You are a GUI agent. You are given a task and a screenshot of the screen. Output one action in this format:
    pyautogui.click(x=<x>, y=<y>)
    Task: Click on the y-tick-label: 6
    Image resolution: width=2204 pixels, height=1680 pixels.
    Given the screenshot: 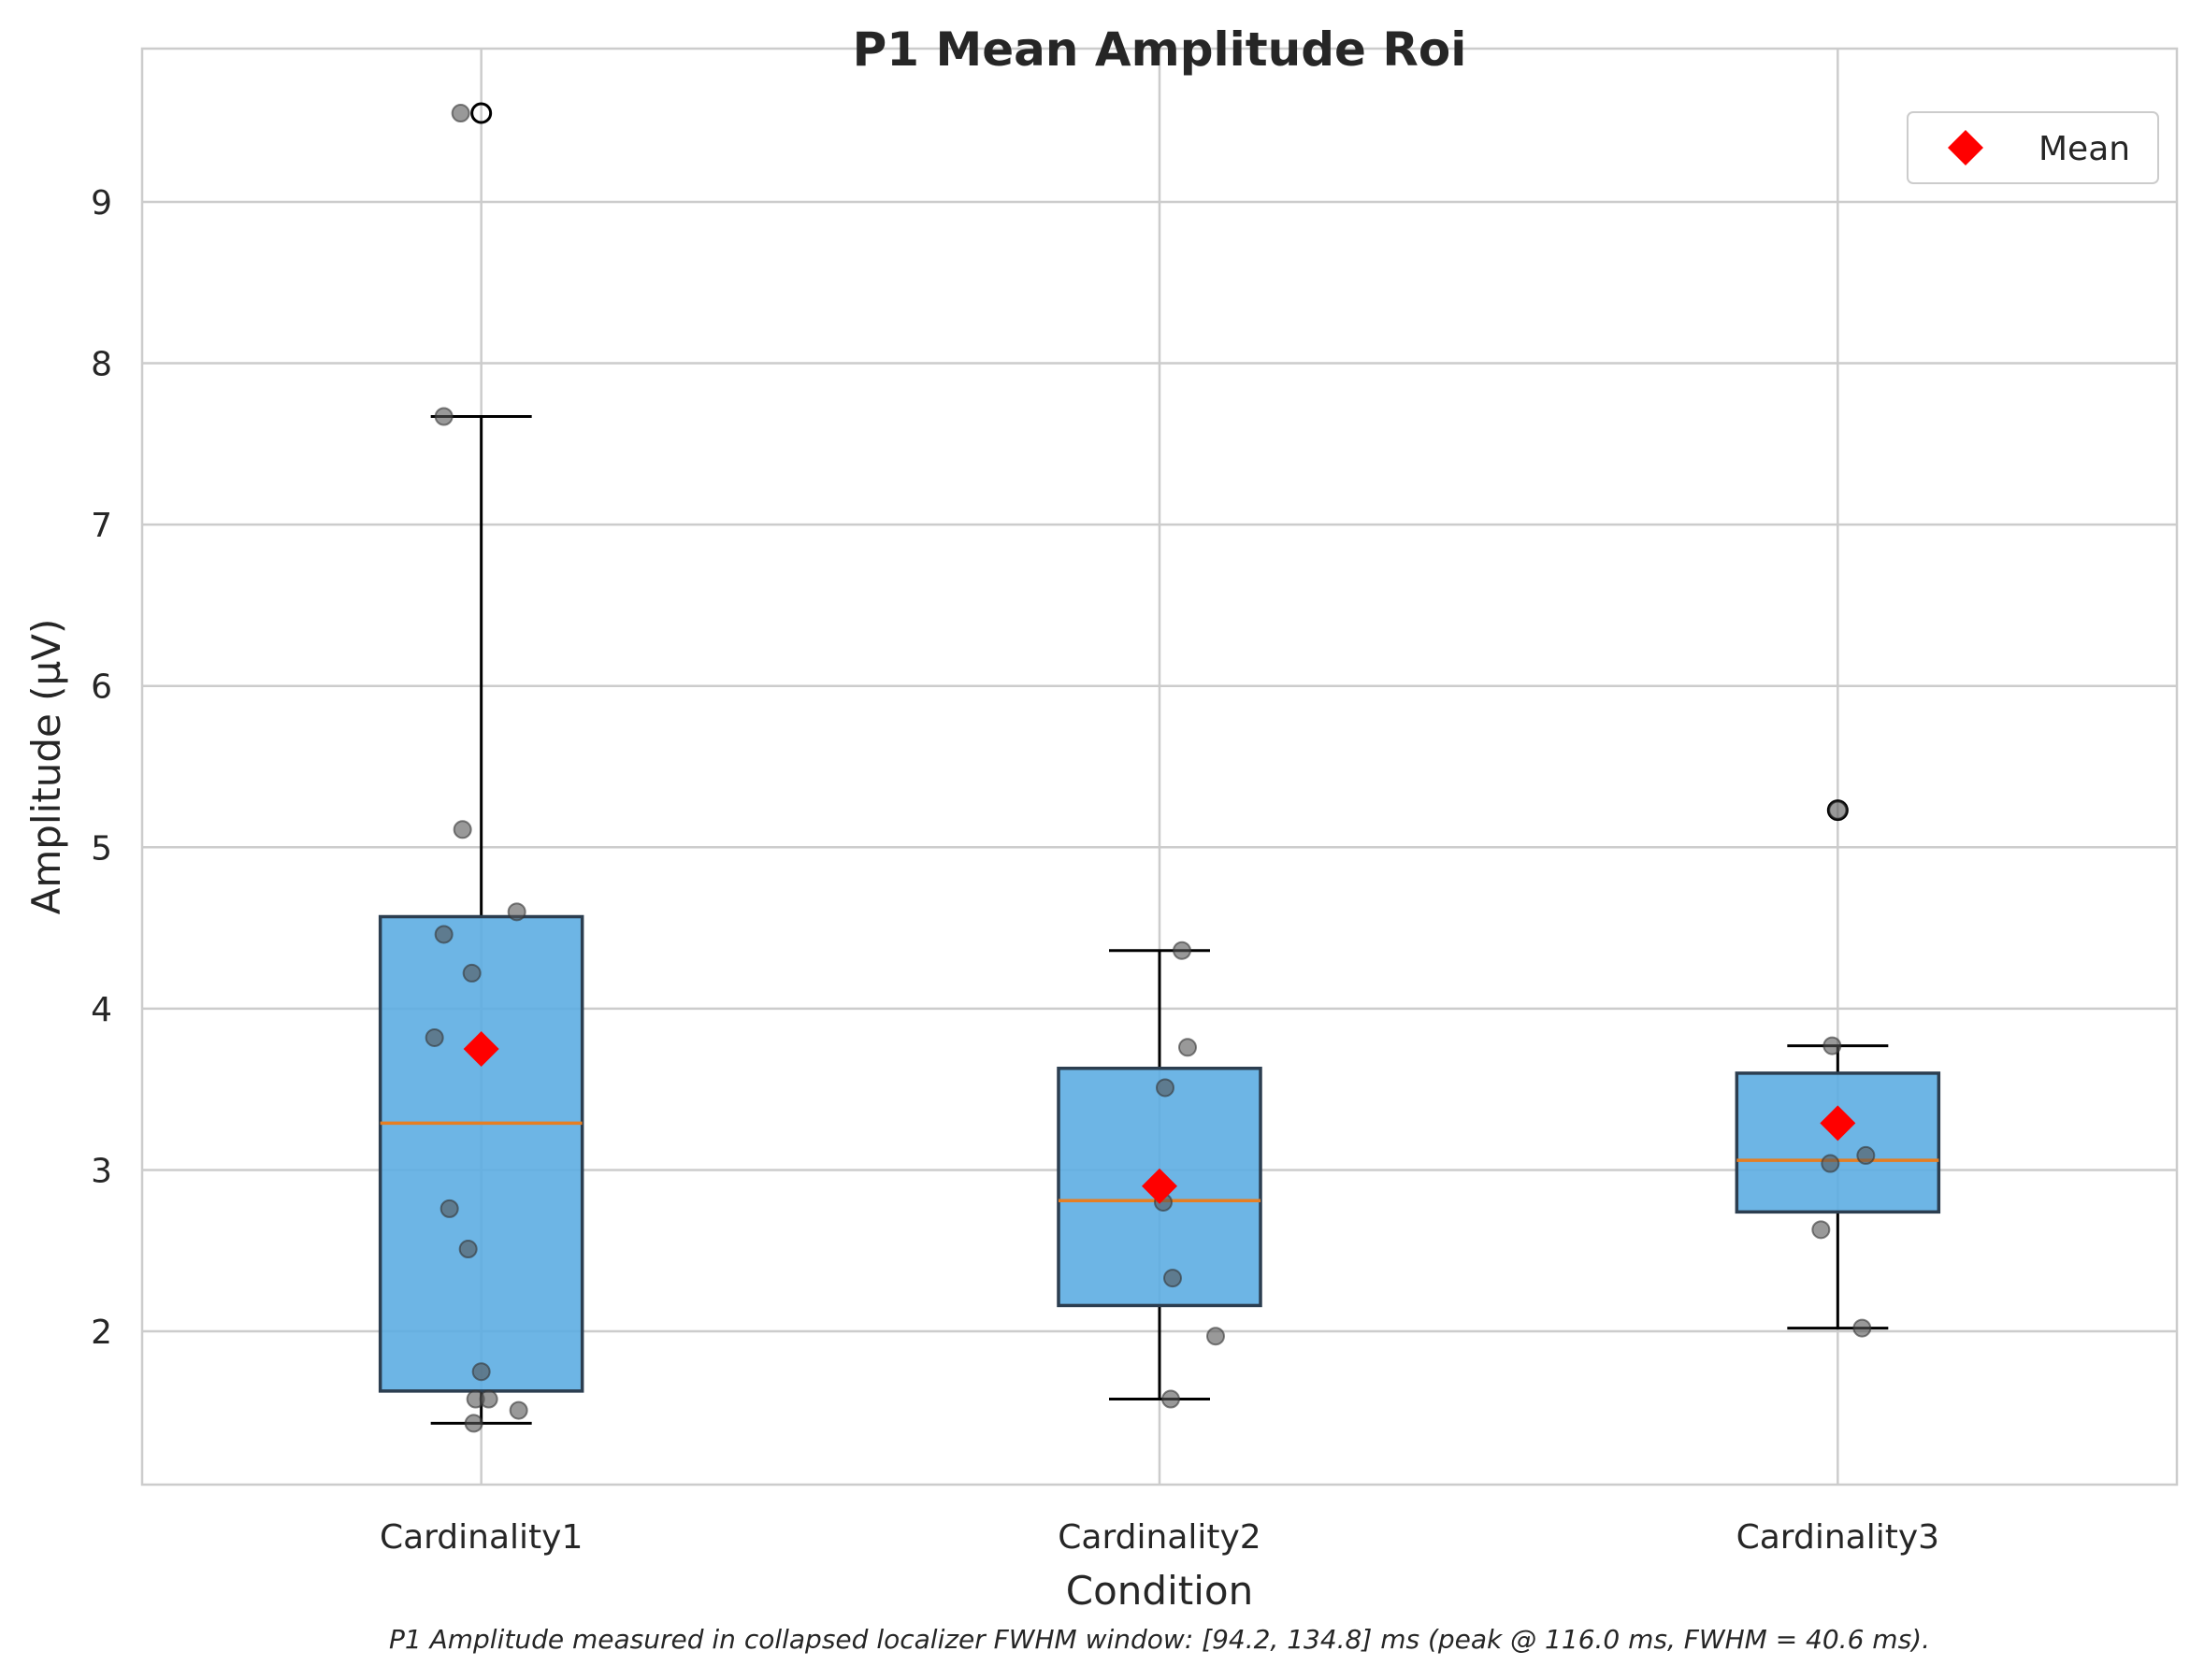 What is the action you would take?
    pyautogui.click(x=101, y=687)
    